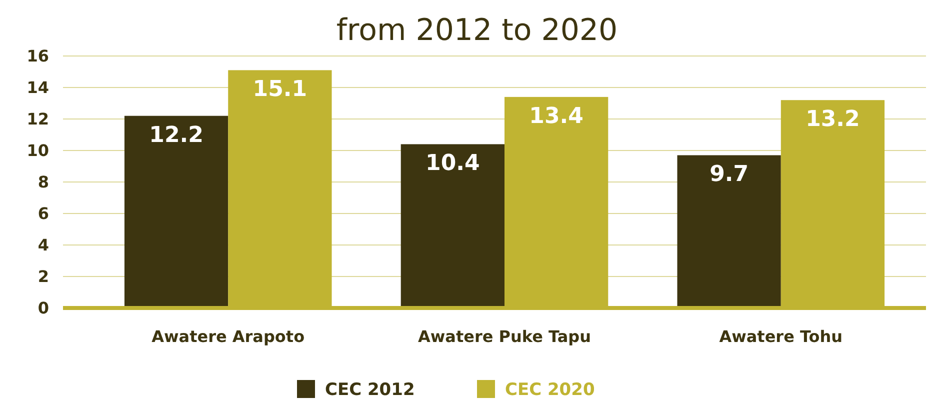 The width and height of the screenshot is (938, 402). Describe the element at coordinates (781, 336) in the screenshot. I see `x-tick-label: Awatere Tohu` at that location.